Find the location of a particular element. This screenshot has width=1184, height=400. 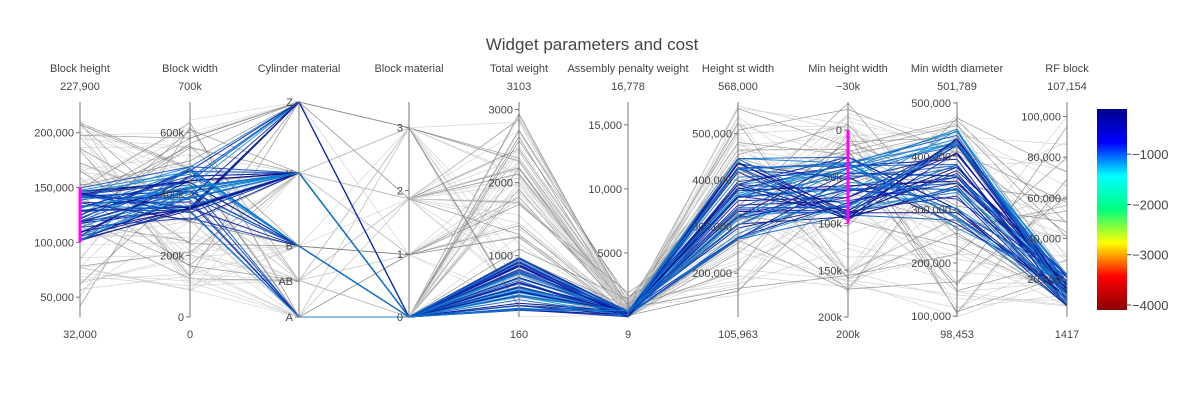

tick-label: AB is located at coordinates (285, 282).